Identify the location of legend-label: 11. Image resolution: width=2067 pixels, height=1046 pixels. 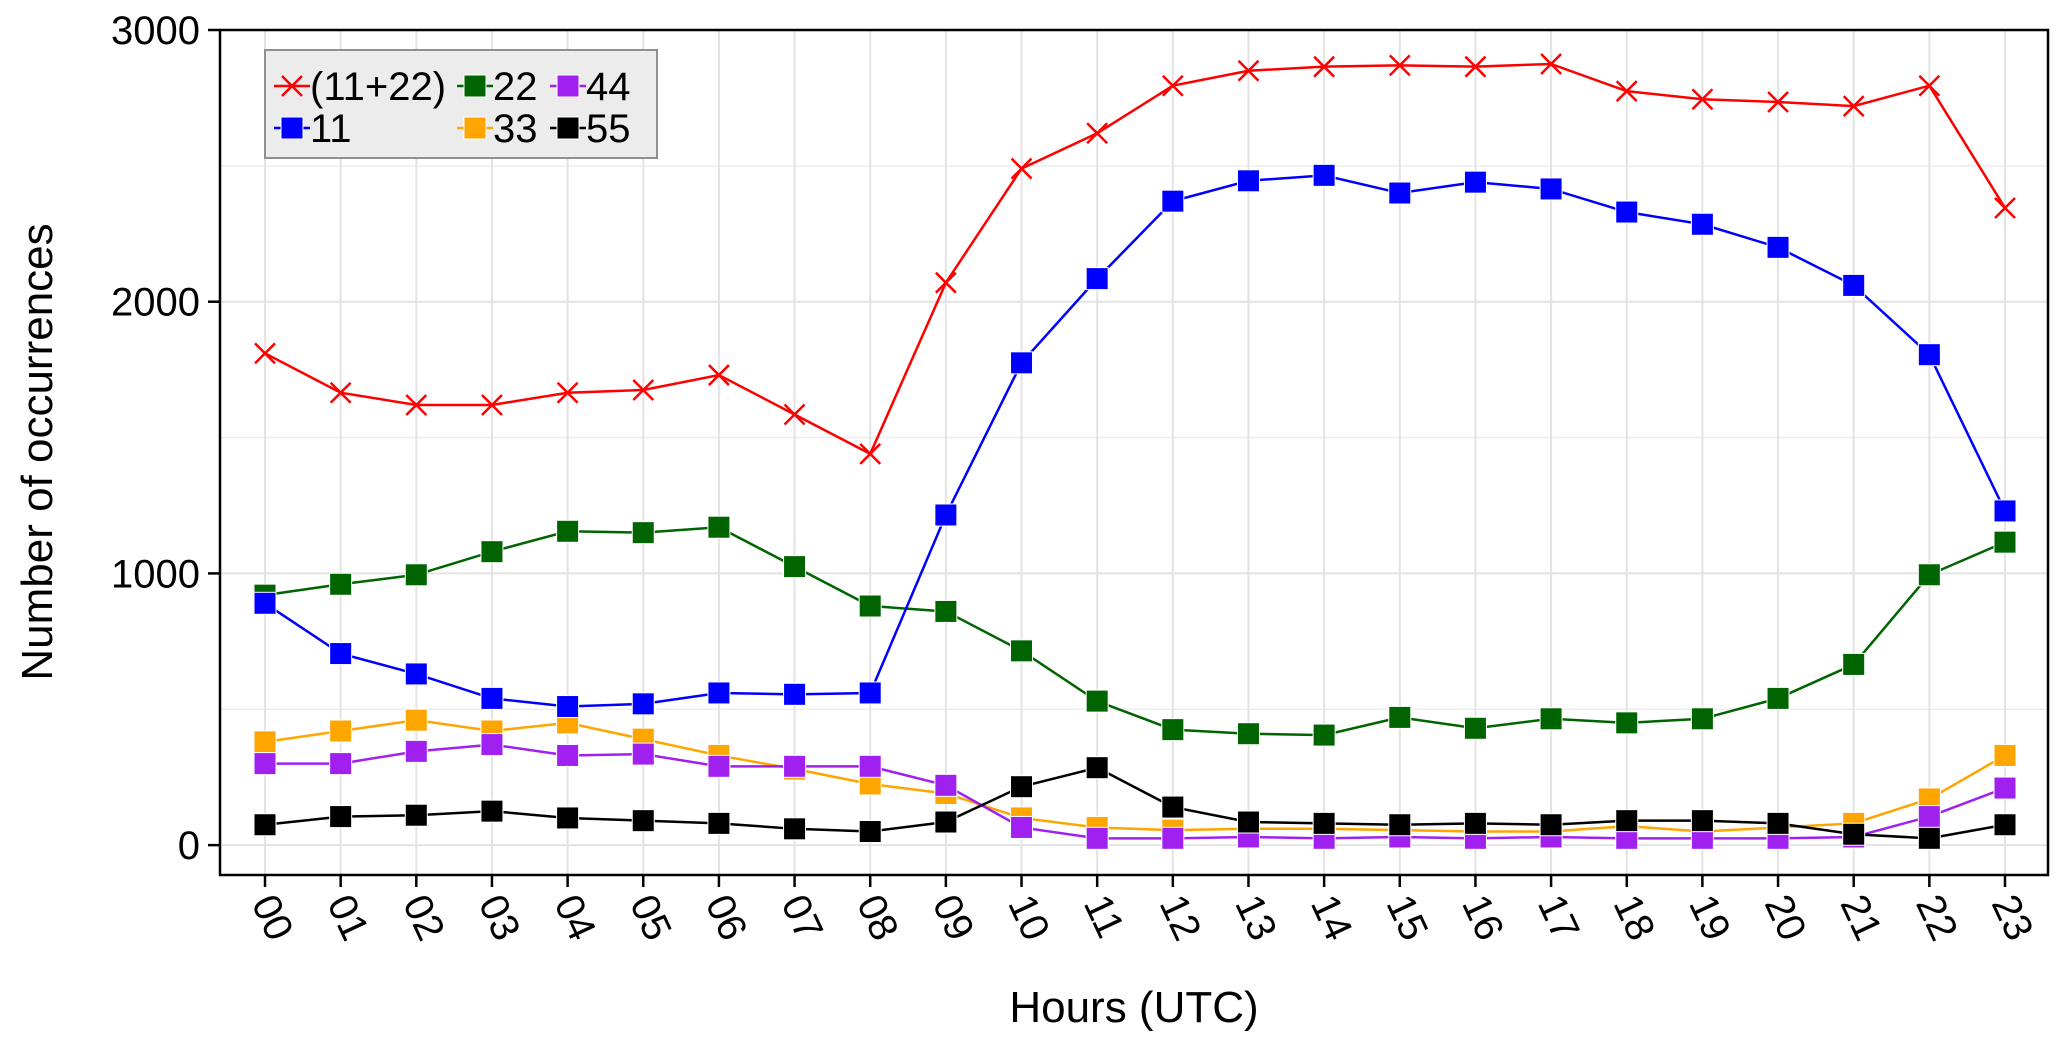
(331, 129).